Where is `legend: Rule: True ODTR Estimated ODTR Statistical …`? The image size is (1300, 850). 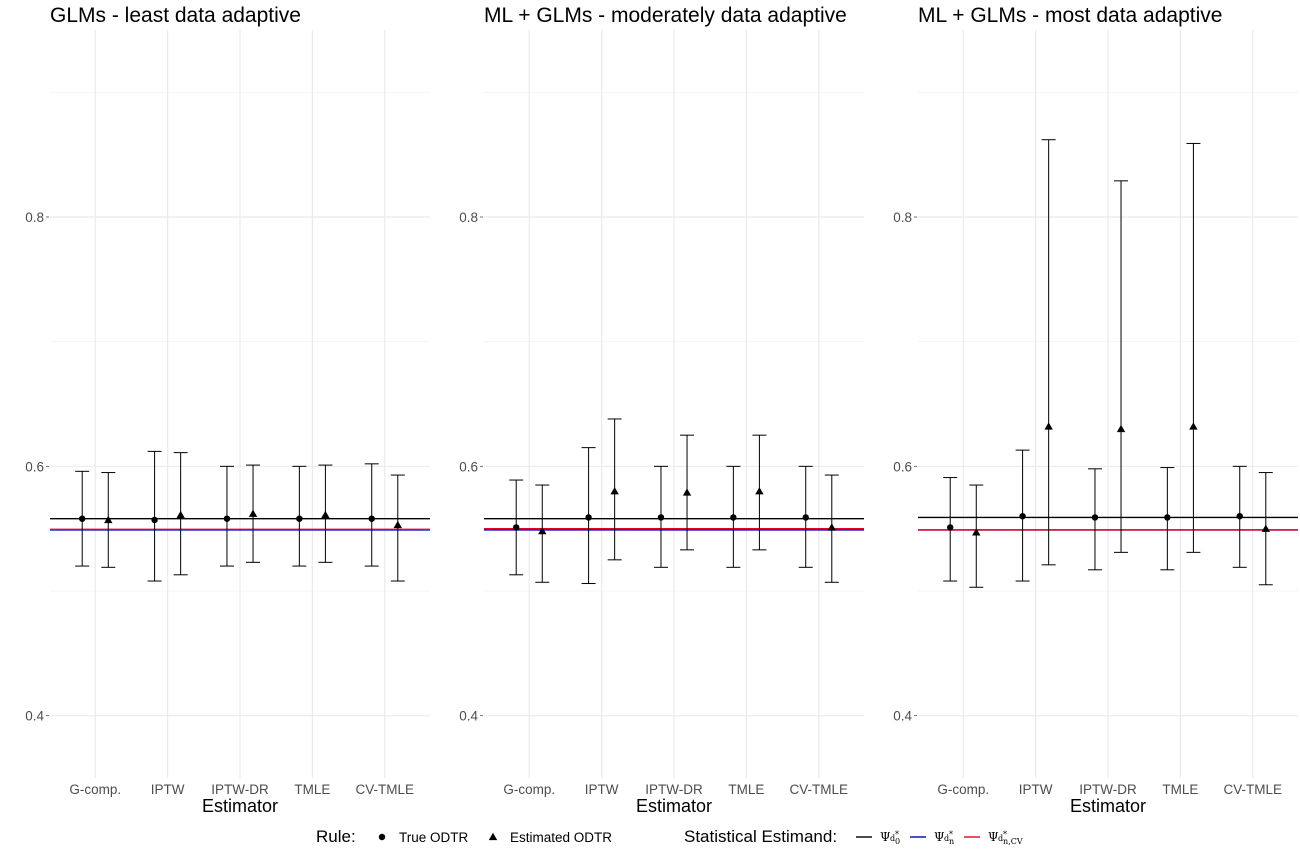 legend: Rule: True ODTR Estimated ODTR Statistical … is located at coordinates (669, 836).